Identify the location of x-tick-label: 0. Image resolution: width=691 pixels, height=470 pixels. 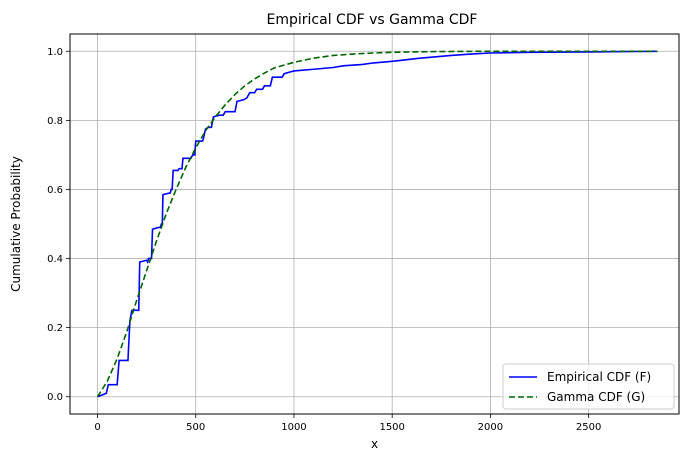
(97, 427).